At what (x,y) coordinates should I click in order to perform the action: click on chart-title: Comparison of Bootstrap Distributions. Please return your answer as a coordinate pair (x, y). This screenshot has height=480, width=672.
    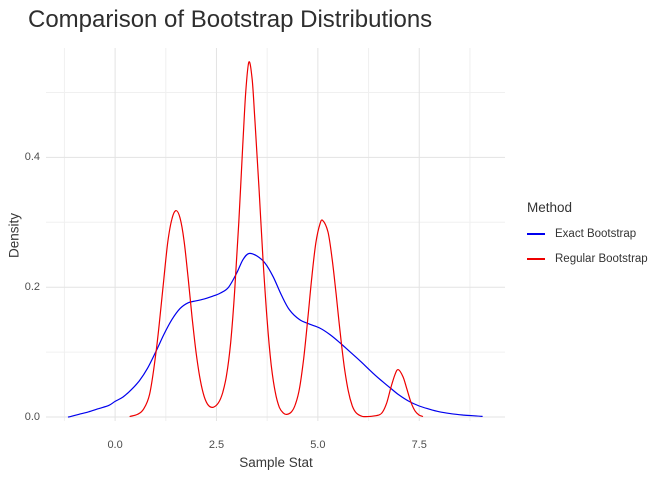
    Looking at the image, I should click on (230, 19).